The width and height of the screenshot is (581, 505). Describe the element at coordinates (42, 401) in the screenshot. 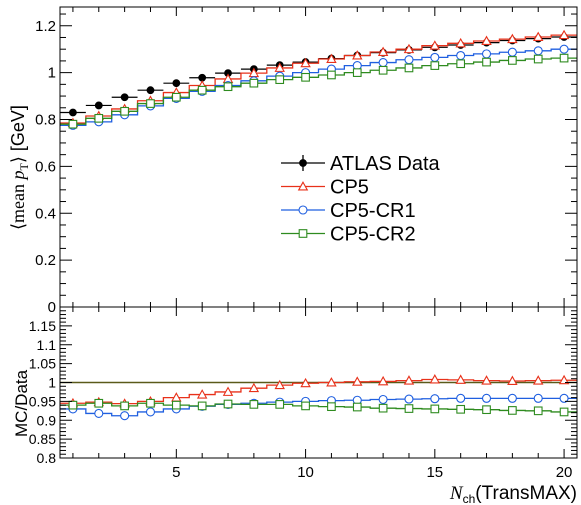

I see `y-tick-label: 0.95` at that location.